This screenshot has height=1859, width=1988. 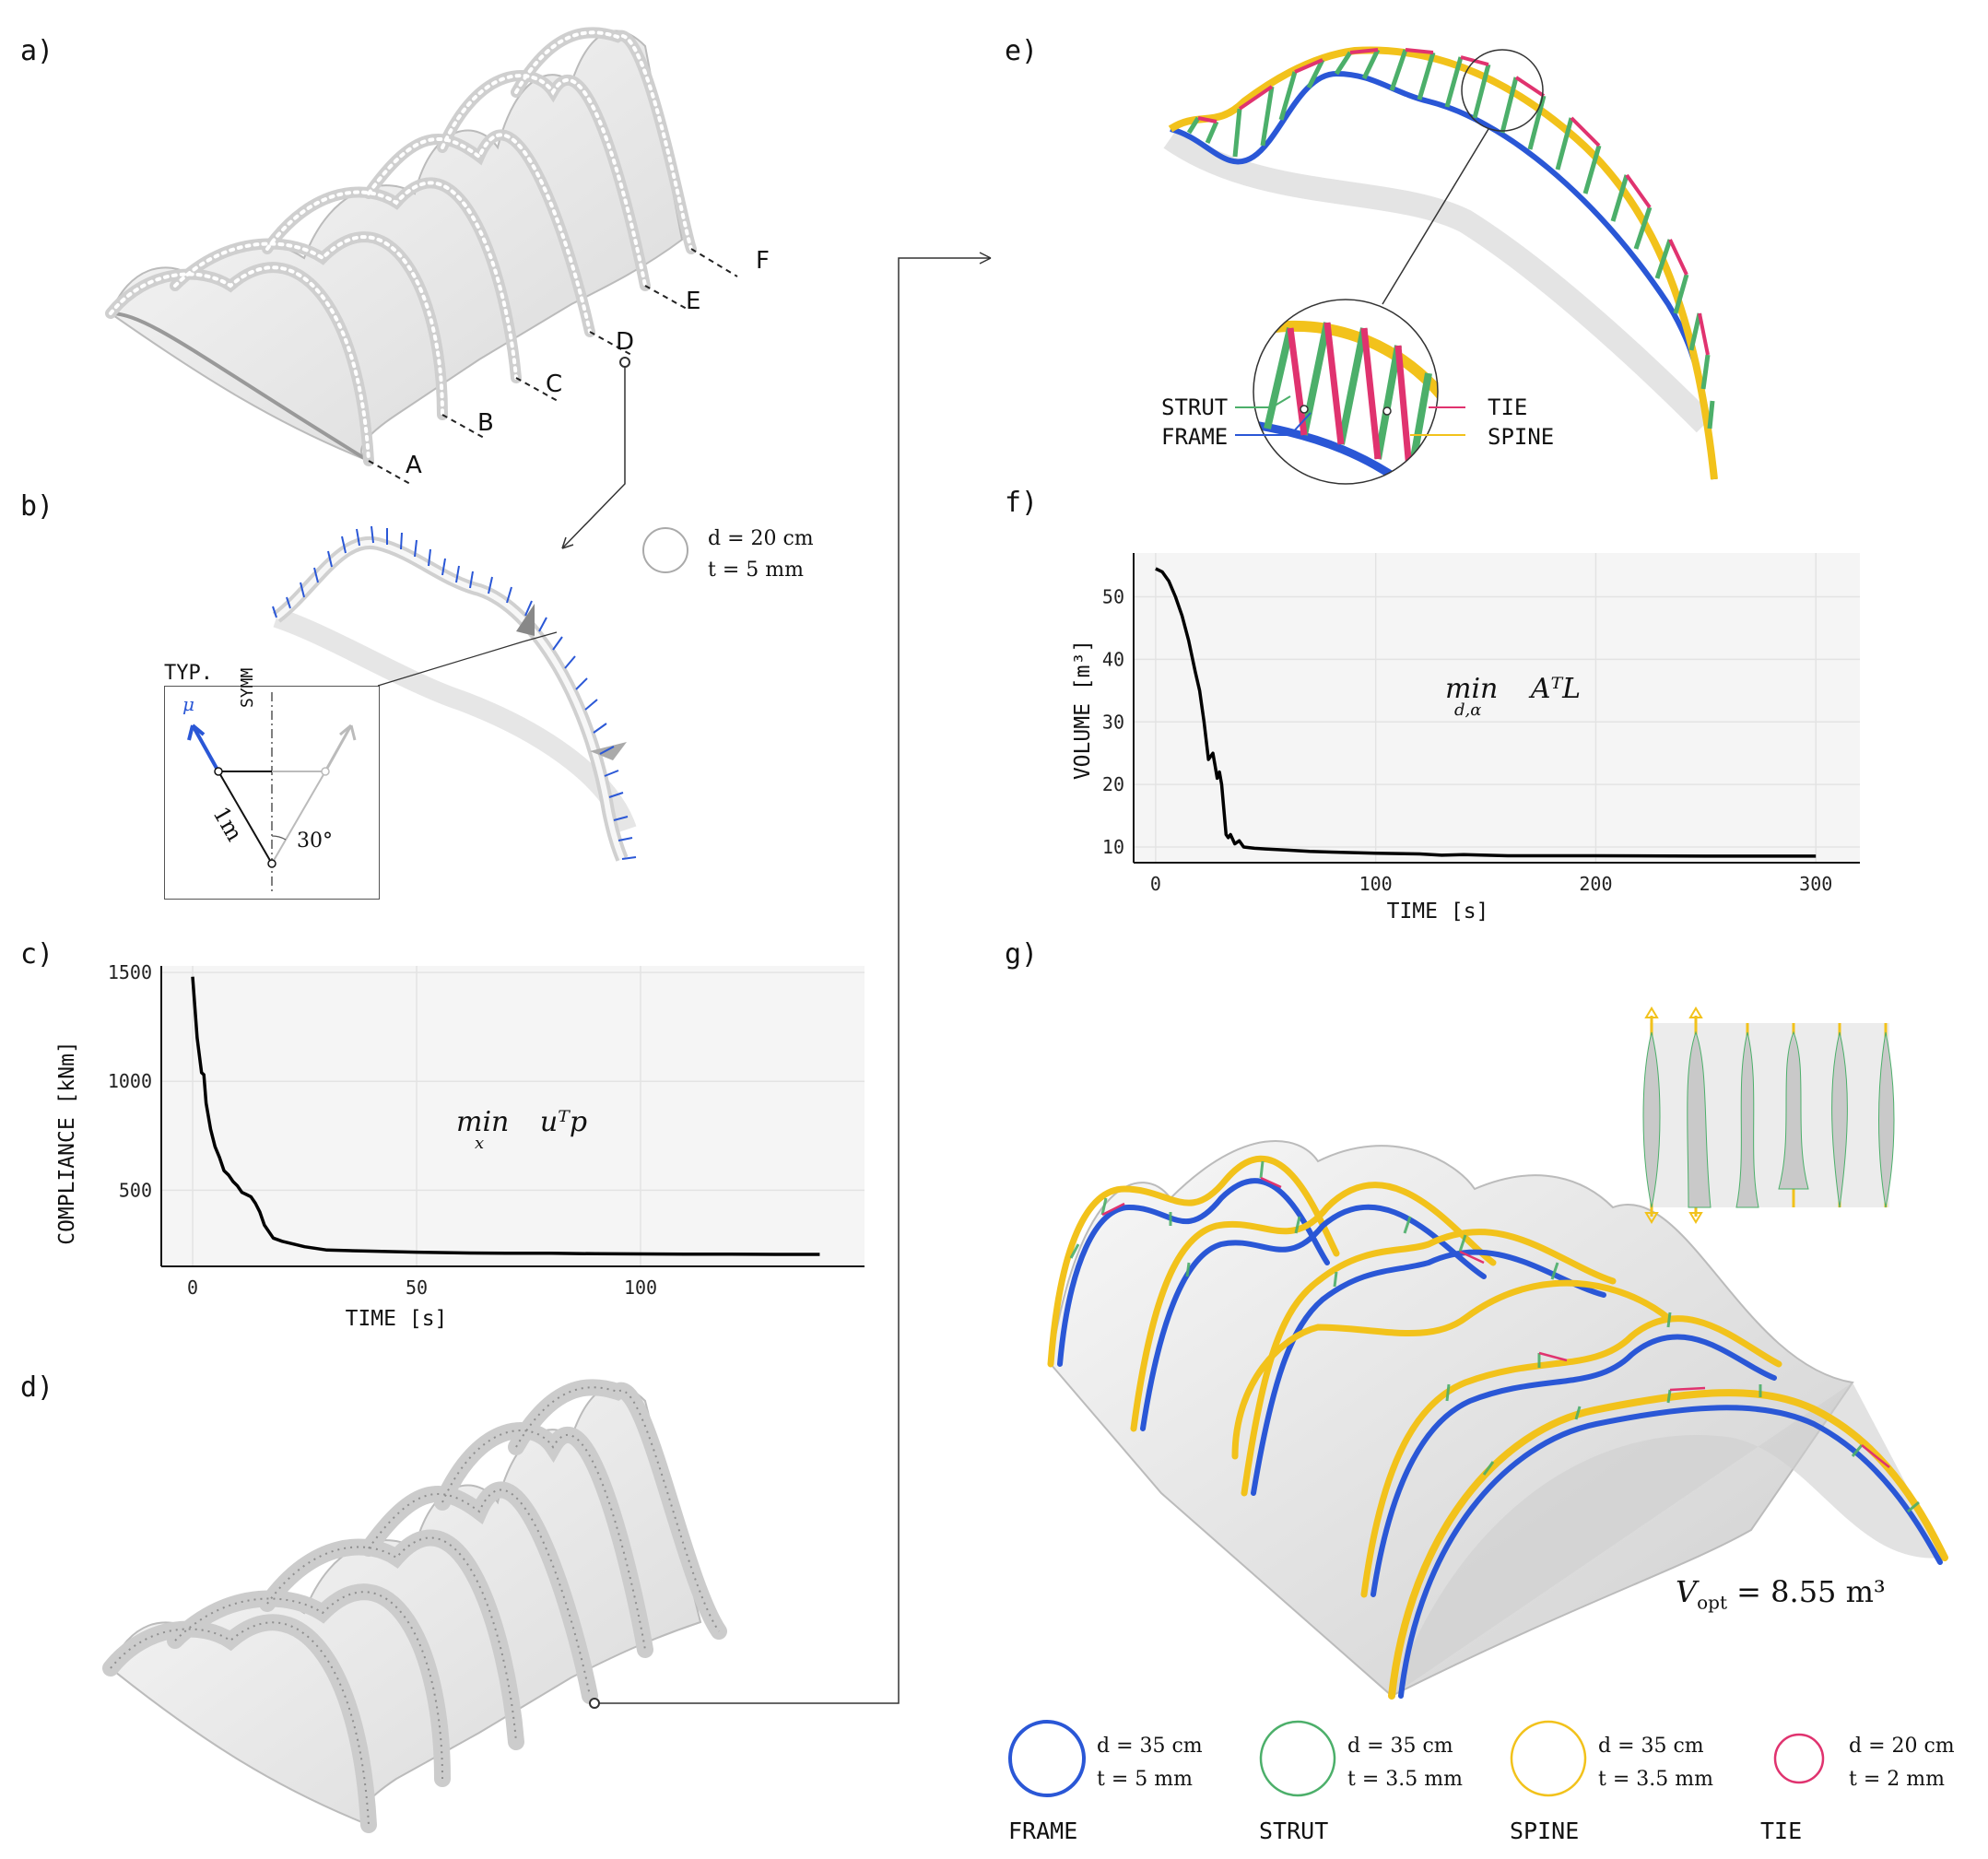 I want to click on panel-label-a: a), so click(x=37, y=51).